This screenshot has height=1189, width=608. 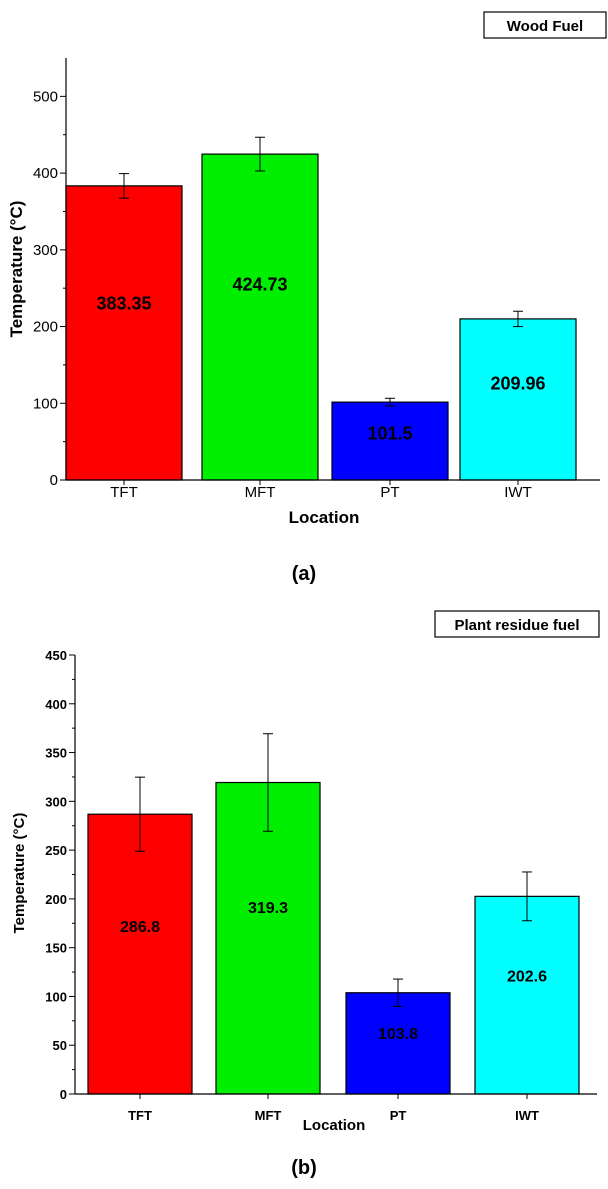 I want to click on y-tick-label: 350, so click(x=56, y=753).